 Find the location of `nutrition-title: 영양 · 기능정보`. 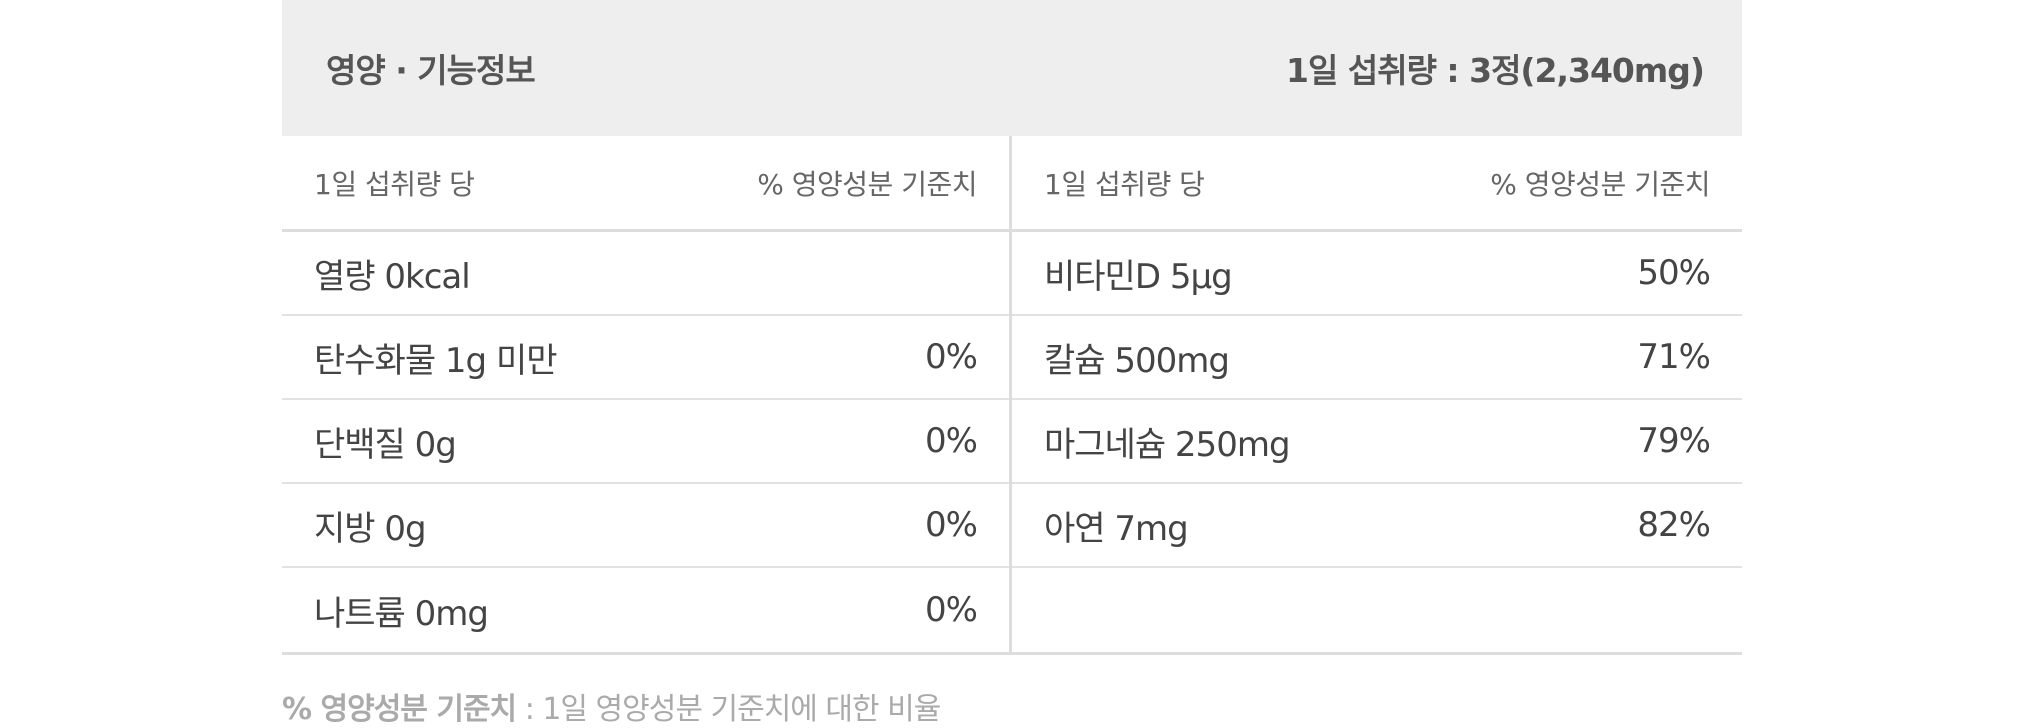

nutrition-title: 영양 · 기능정보 is located at coordinates (431, 70).